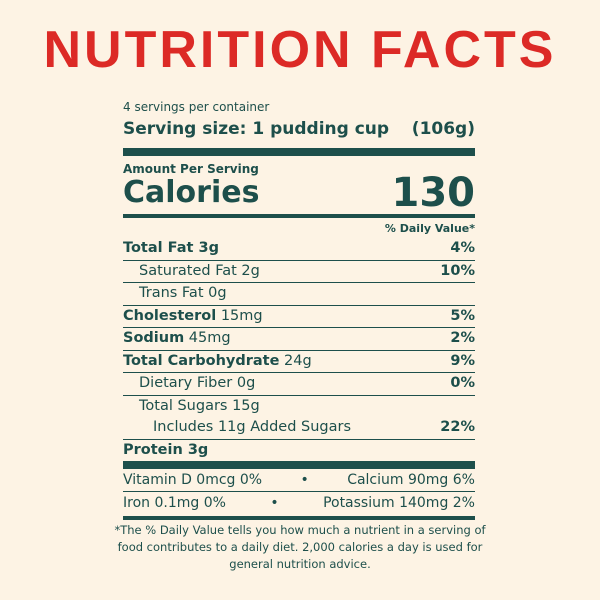 Image resolution: width=600 pixels, height=600 pixels. Describe the element at coordinates (462, 383) in the screenshot. I see `daily-value: 0%` at that location.